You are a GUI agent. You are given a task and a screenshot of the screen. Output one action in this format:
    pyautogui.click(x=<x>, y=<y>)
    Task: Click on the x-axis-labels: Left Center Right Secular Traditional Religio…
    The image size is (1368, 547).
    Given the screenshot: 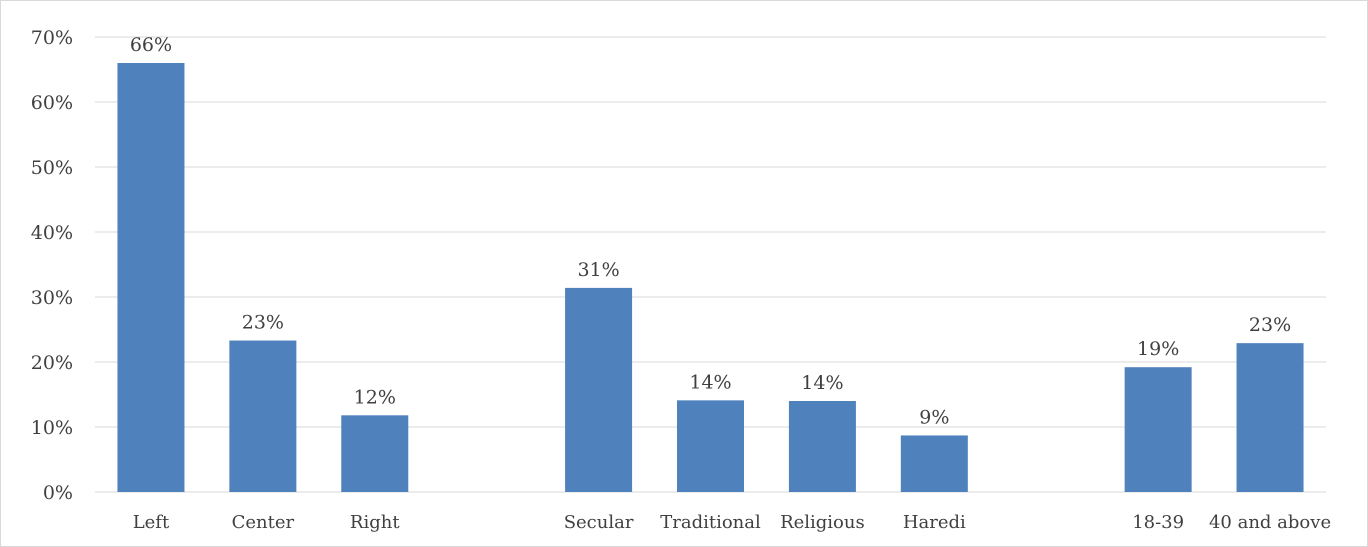 What is the action you would take?
    pyautogui.click(x=732, y=522)
    